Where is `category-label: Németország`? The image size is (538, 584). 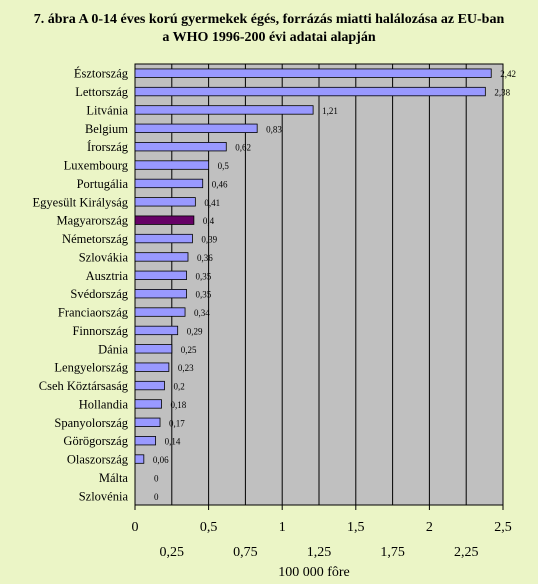
category-label: Németország is located at coordinates (95, 239).